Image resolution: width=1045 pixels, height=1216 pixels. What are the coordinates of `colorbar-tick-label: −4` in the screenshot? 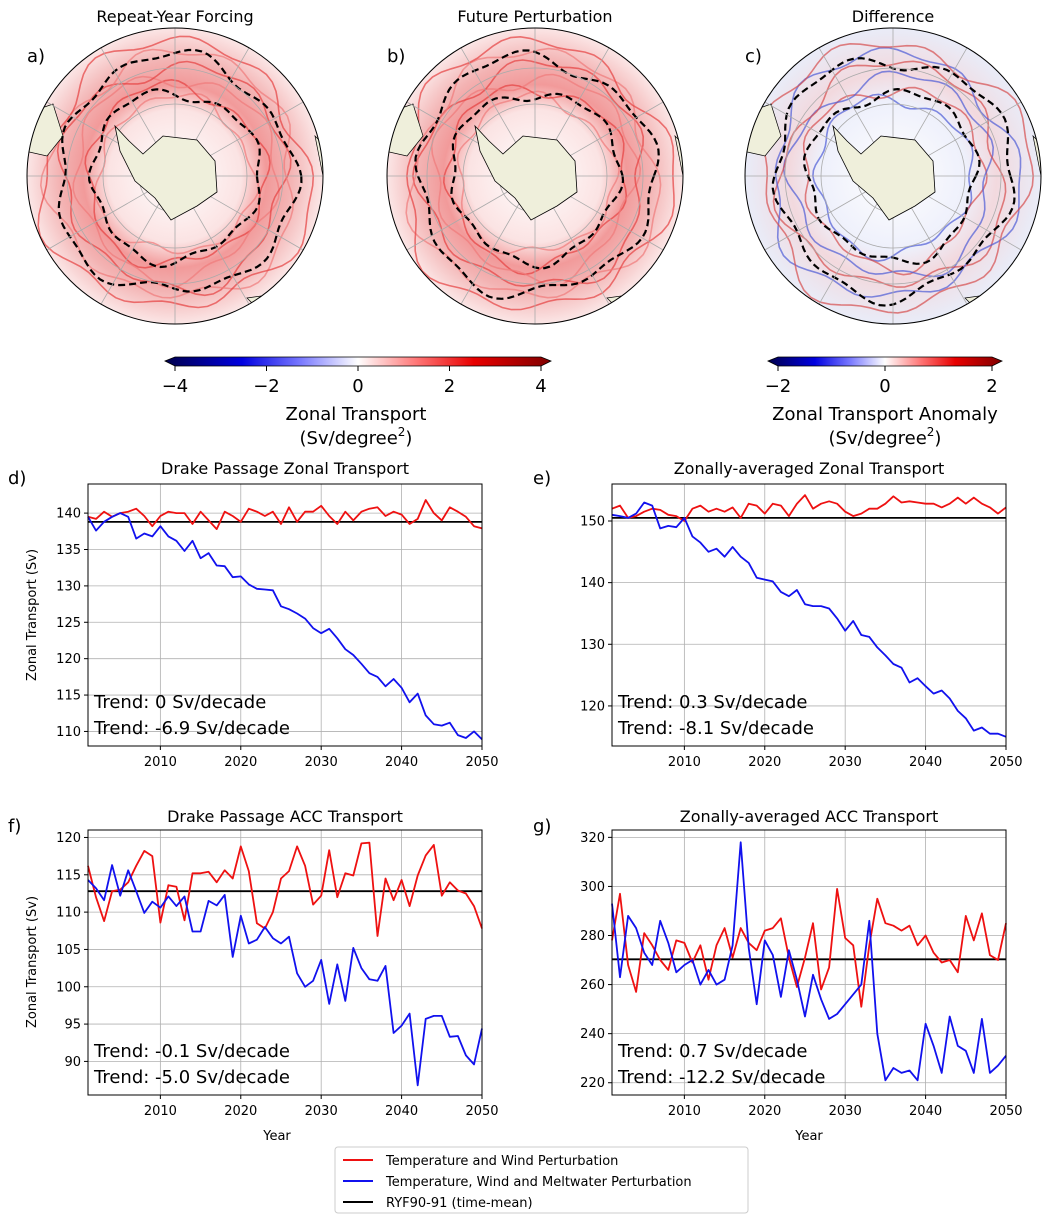 It's located at (175, 386).